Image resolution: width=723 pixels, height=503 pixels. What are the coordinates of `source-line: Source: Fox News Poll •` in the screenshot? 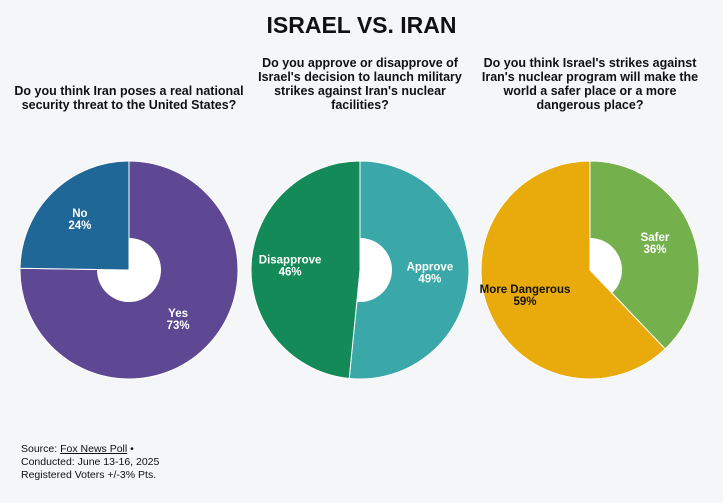 It's located at (90, 449).